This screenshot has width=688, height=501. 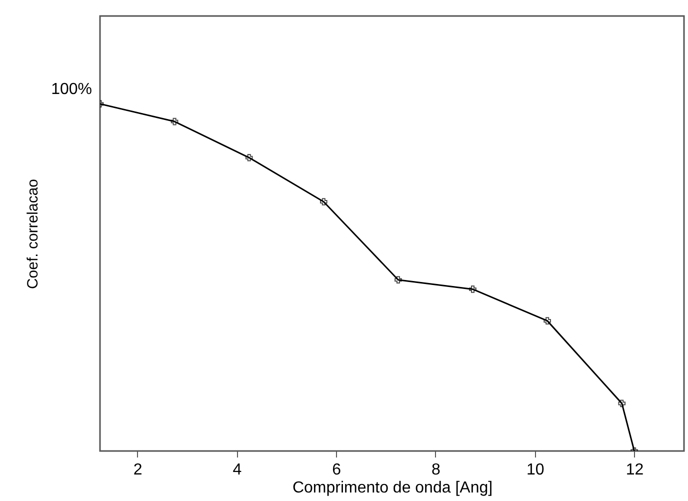 I want to click on x-axis-title: Comprimento de onda [Ang], so click(x=392, y=488).